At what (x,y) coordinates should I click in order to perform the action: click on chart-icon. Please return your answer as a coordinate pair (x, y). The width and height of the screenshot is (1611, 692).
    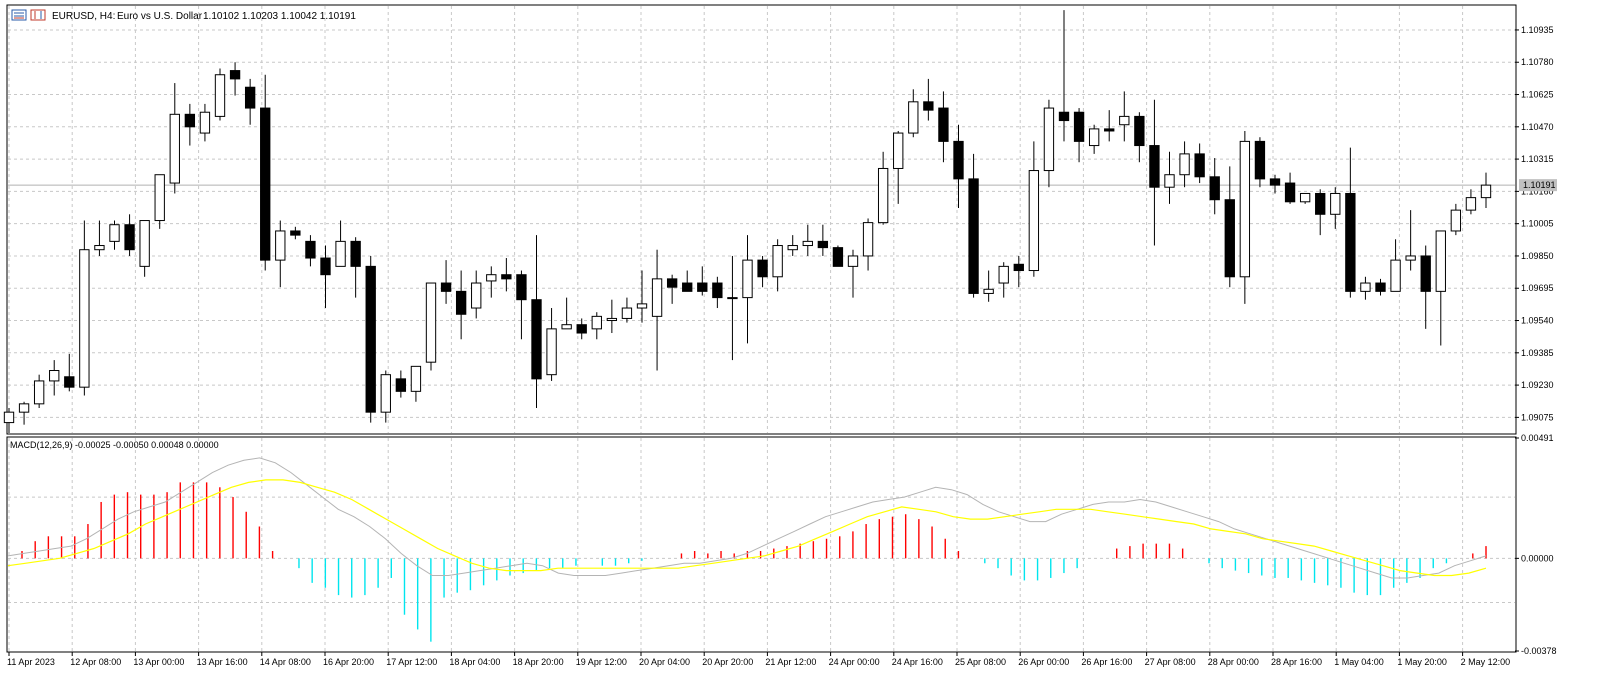
    Looking at the image, I should click on (19, 15).